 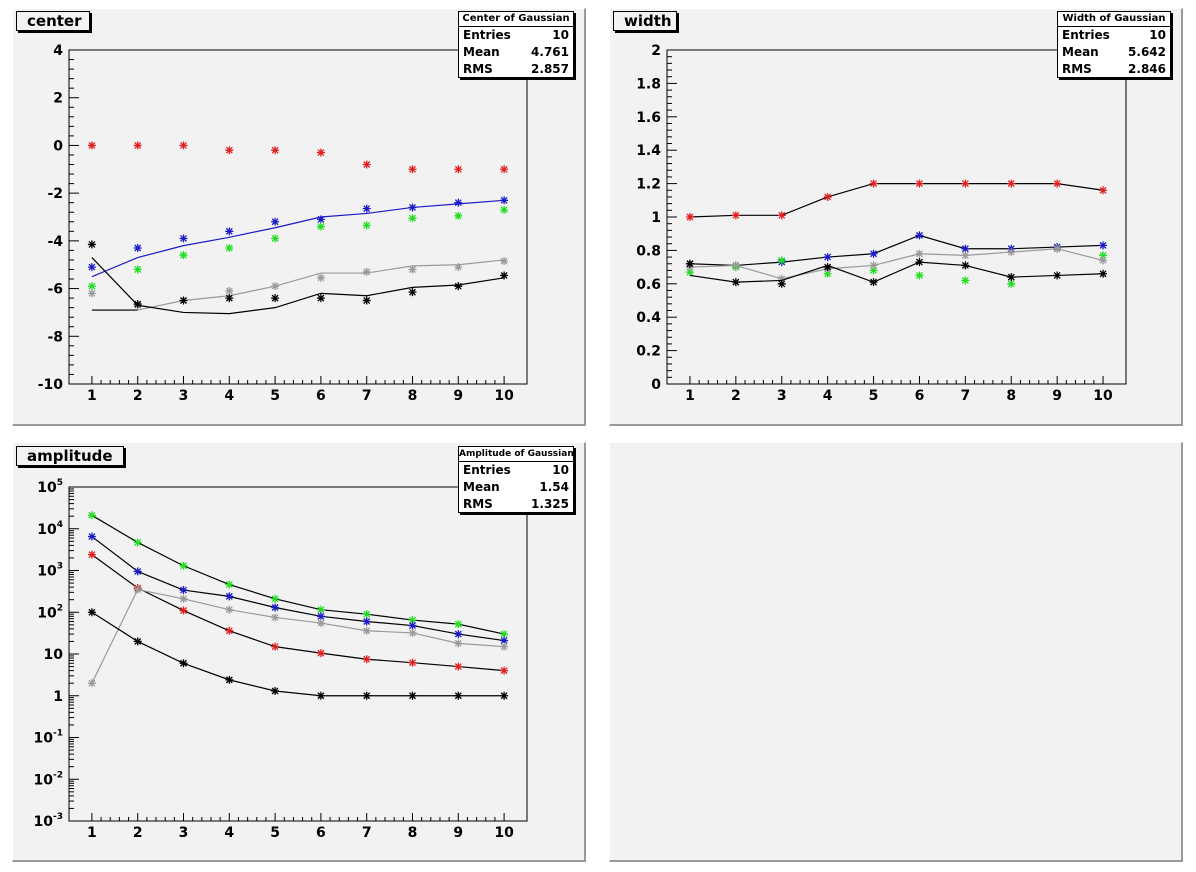 I want to click on y-tick-label: -4, so click(x=55, y=242).